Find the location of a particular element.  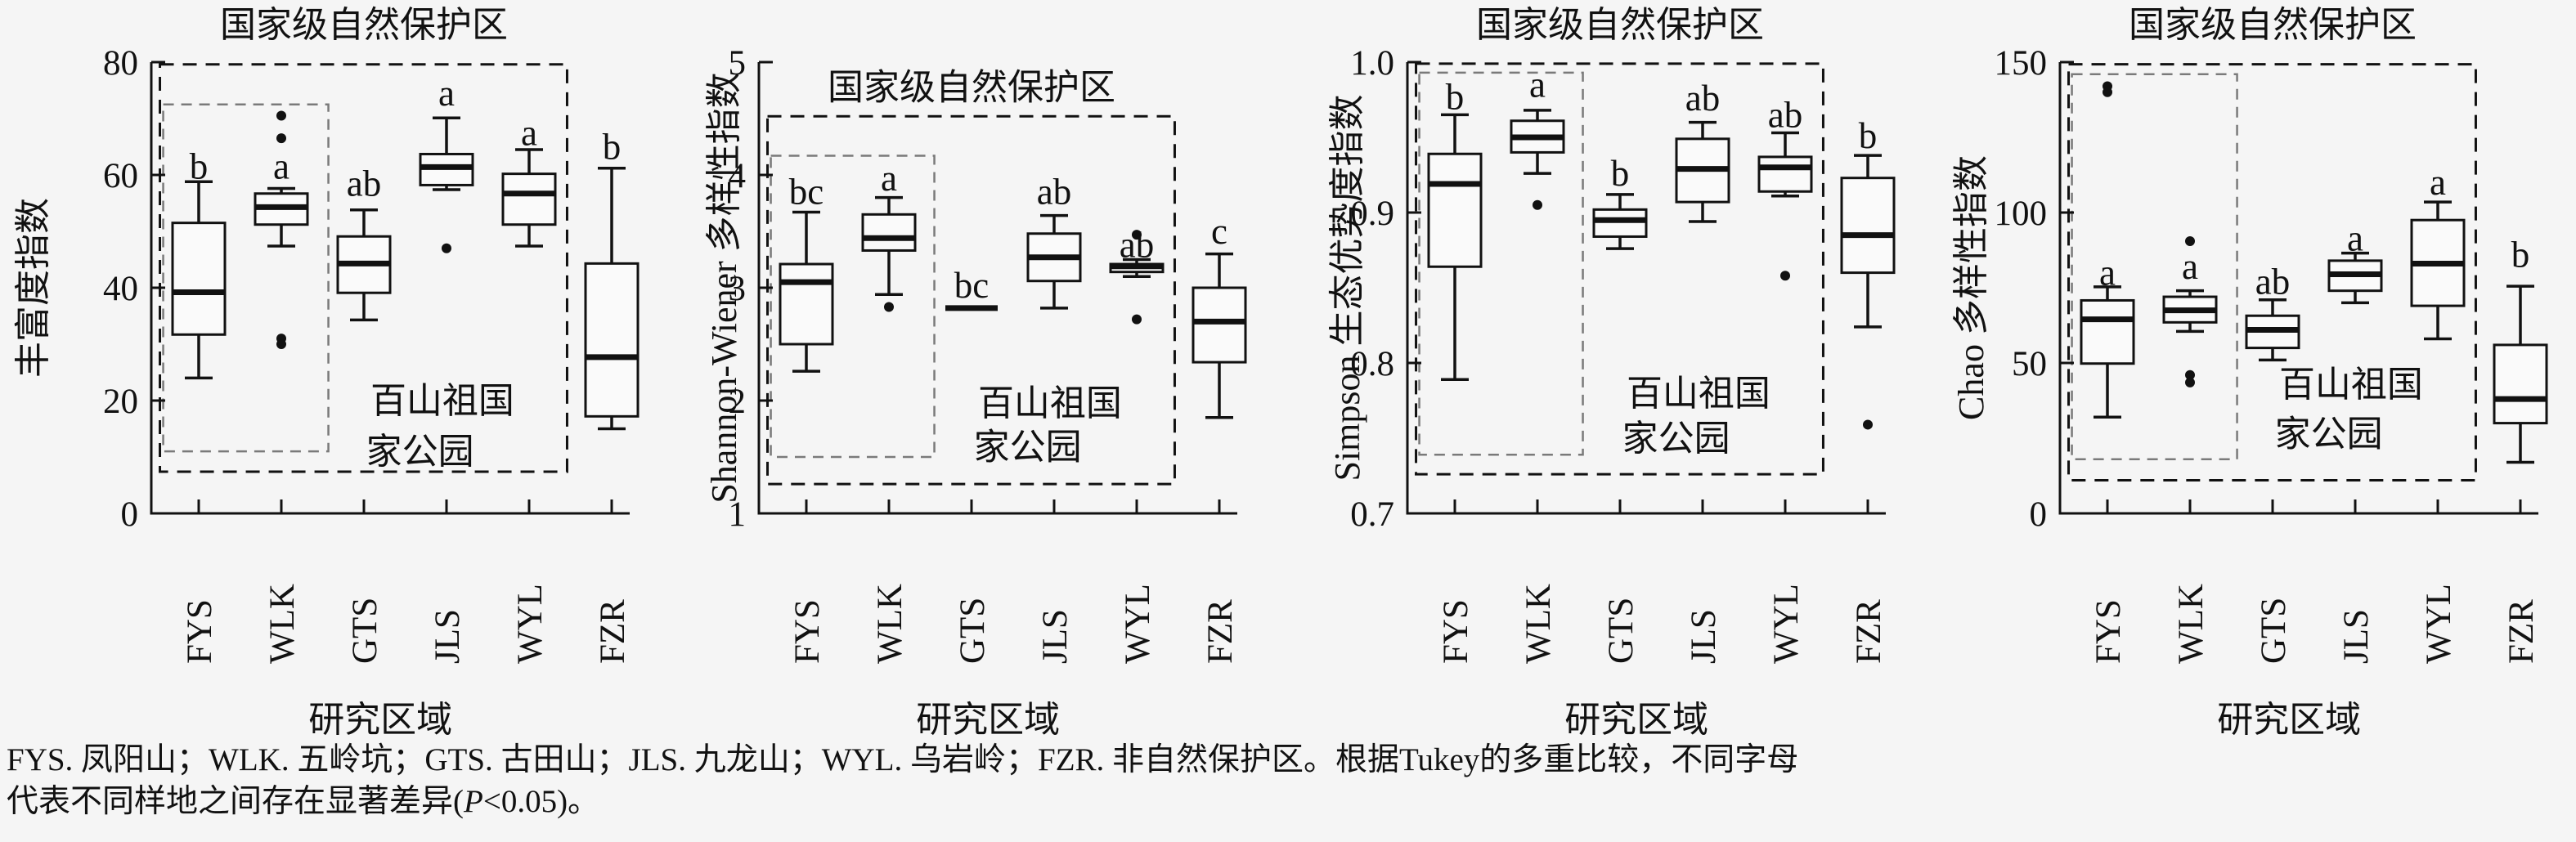

box-WYL: ab is located at coordinates (1785, 187).